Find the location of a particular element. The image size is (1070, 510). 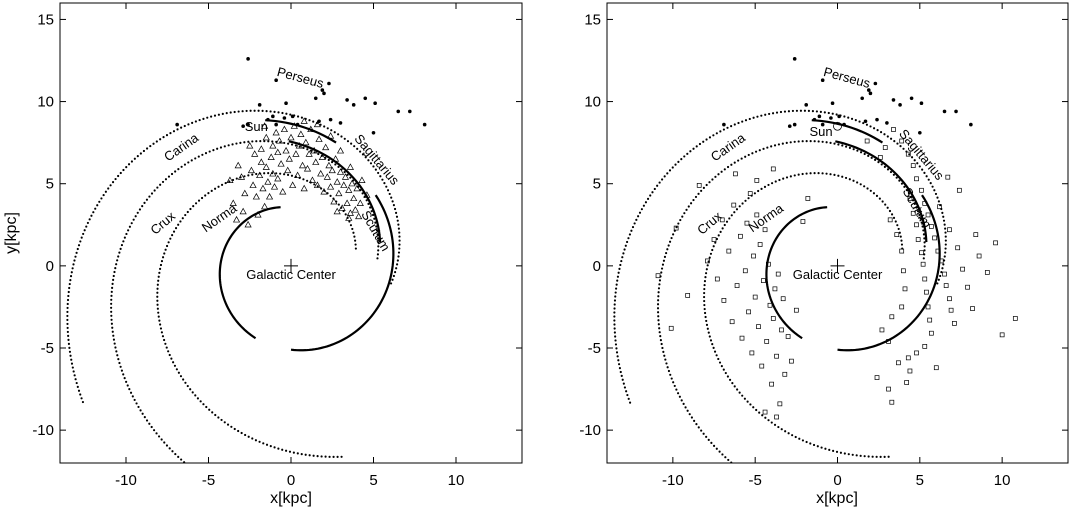

galactic-center-marker is located at coordinates (837, 265).